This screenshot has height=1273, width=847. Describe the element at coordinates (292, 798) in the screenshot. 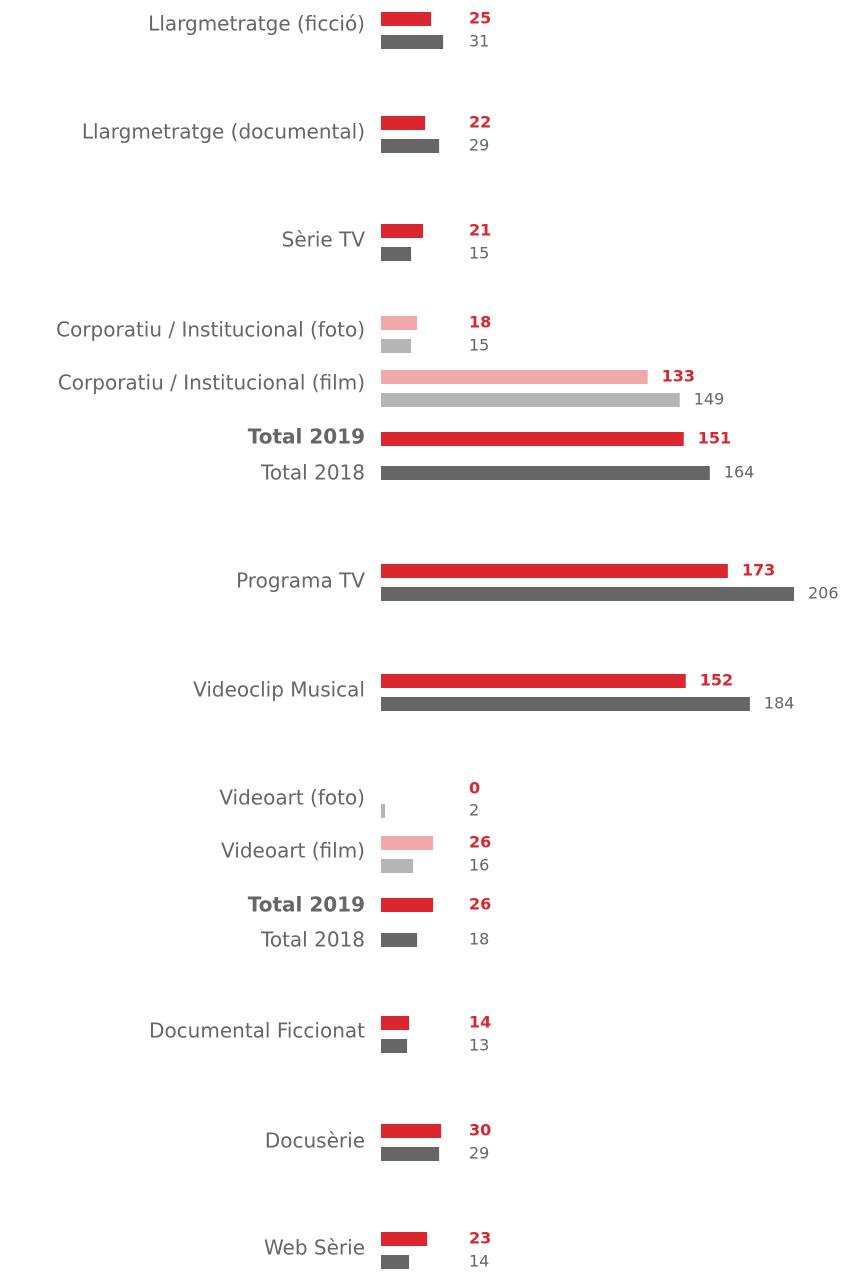

I see `row-label: Videoart (foto)` at that location.